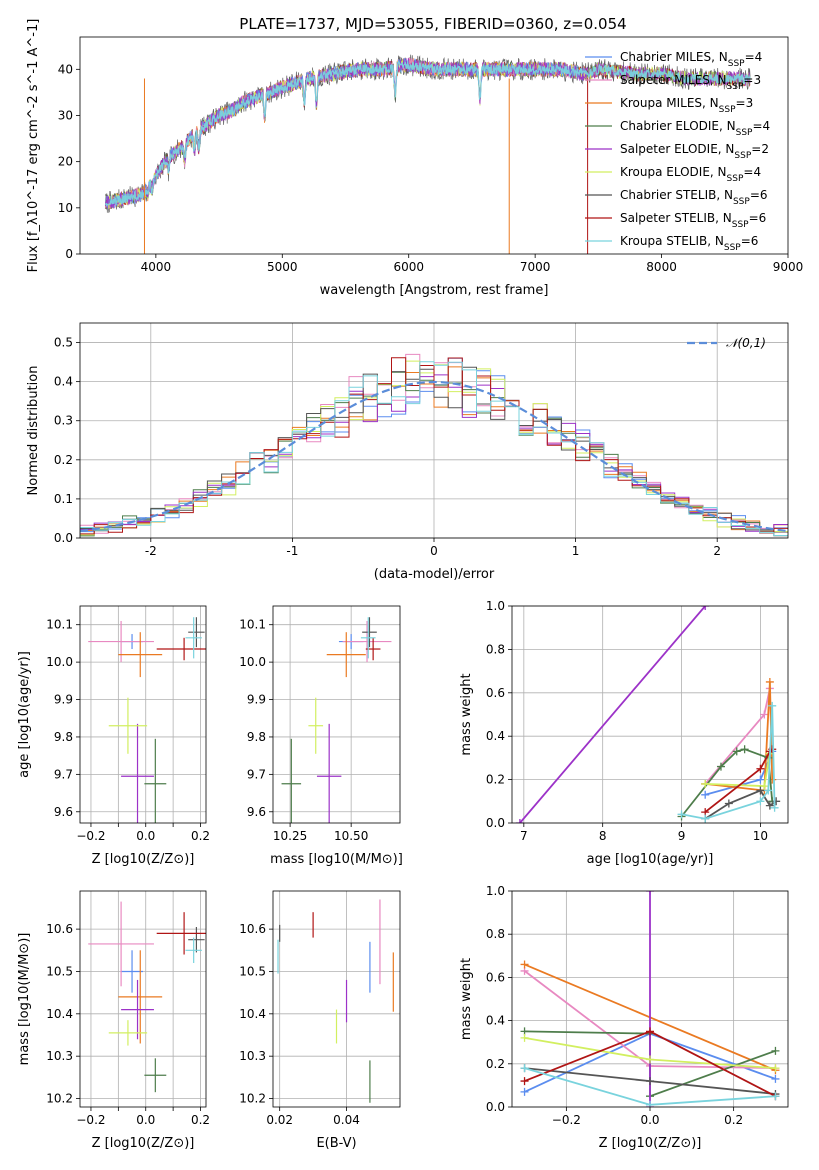  What do you see at coordinates (693, 220) in the screenshot?
I see `legend-label: Salpeter STELIB, NSSP=6` at bounding box center [693, 220].